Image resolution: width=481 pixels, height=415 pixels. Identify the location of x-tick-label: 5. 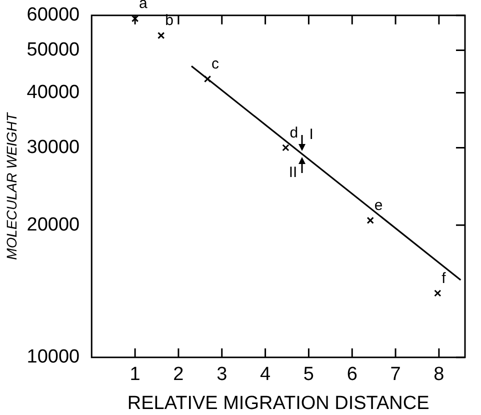
(308, 375).